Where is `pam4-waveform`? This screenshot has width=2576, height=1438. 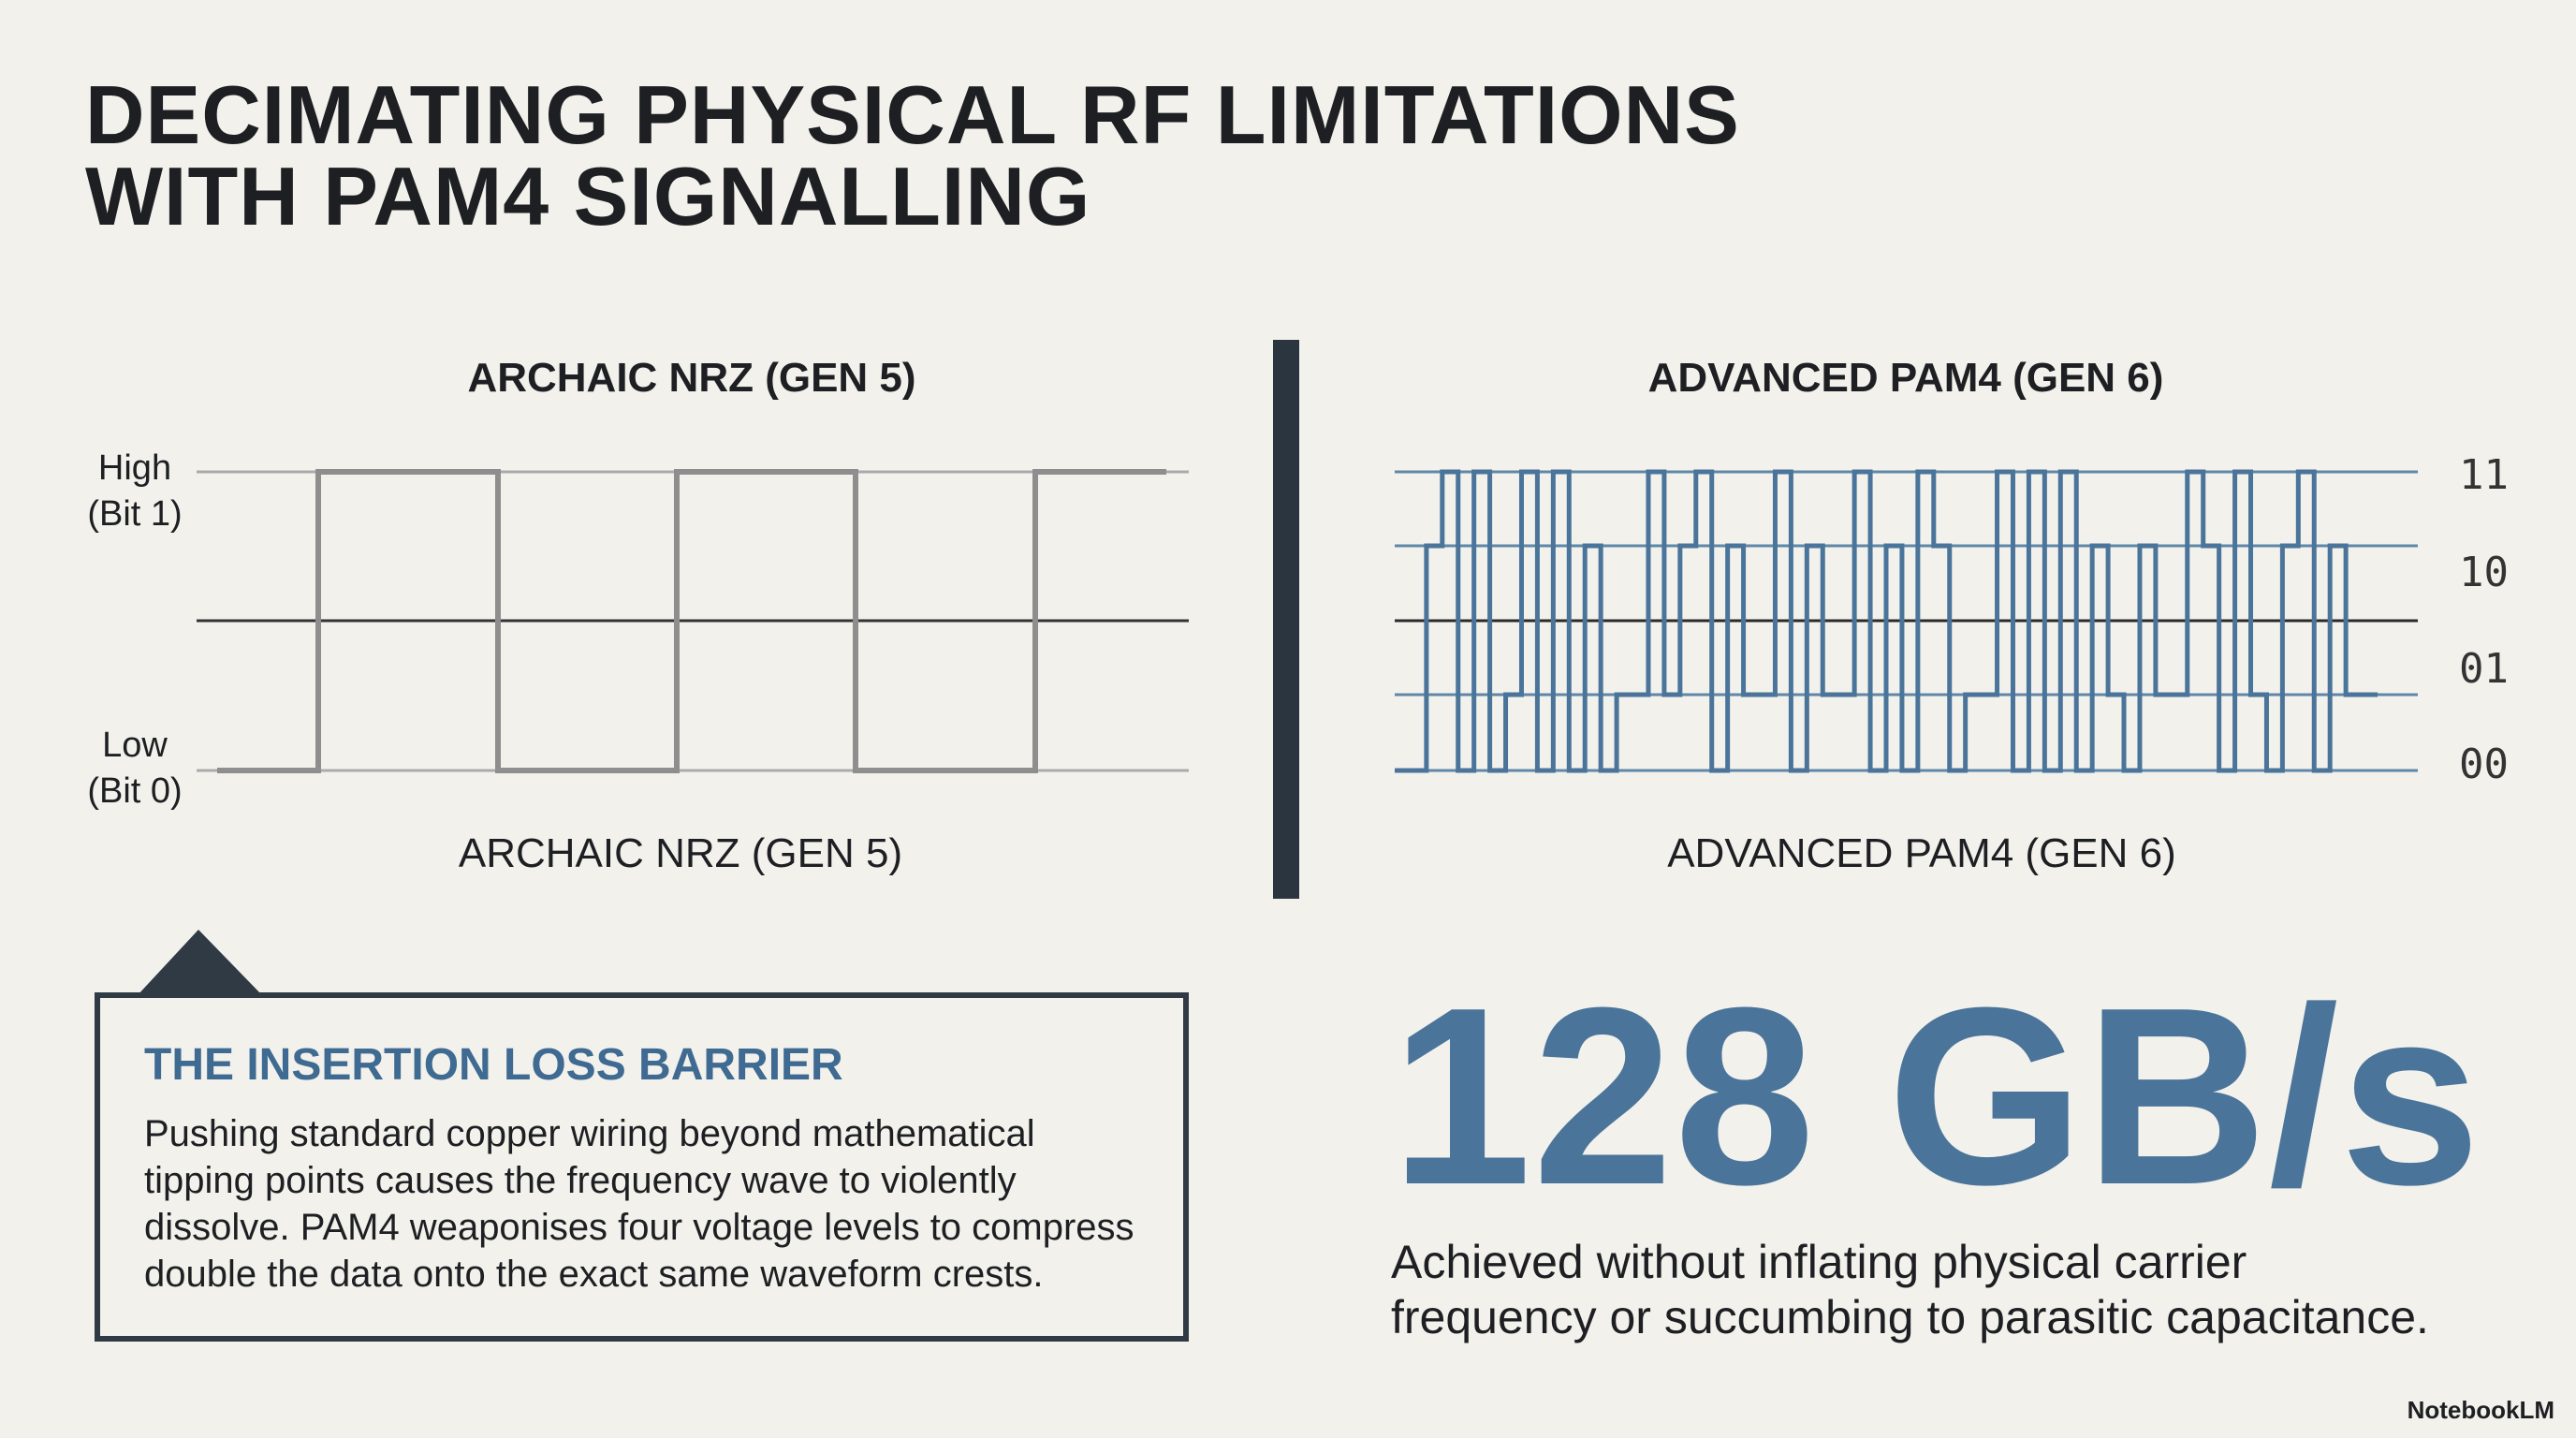 pam4-waveform is located at coordinates (1886, 621).